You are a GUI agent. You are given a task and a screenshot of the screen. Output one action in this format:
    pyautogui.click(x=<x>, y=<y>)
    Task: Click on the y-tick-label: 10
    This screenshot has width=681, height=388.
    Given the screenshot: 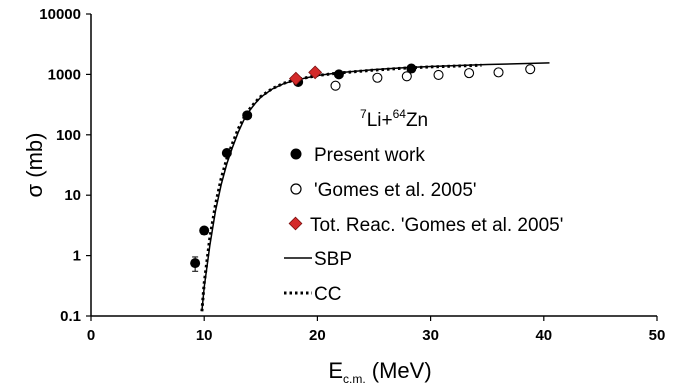 What is the action you would take?
    pyautogui.click(x=72, y=195)
    